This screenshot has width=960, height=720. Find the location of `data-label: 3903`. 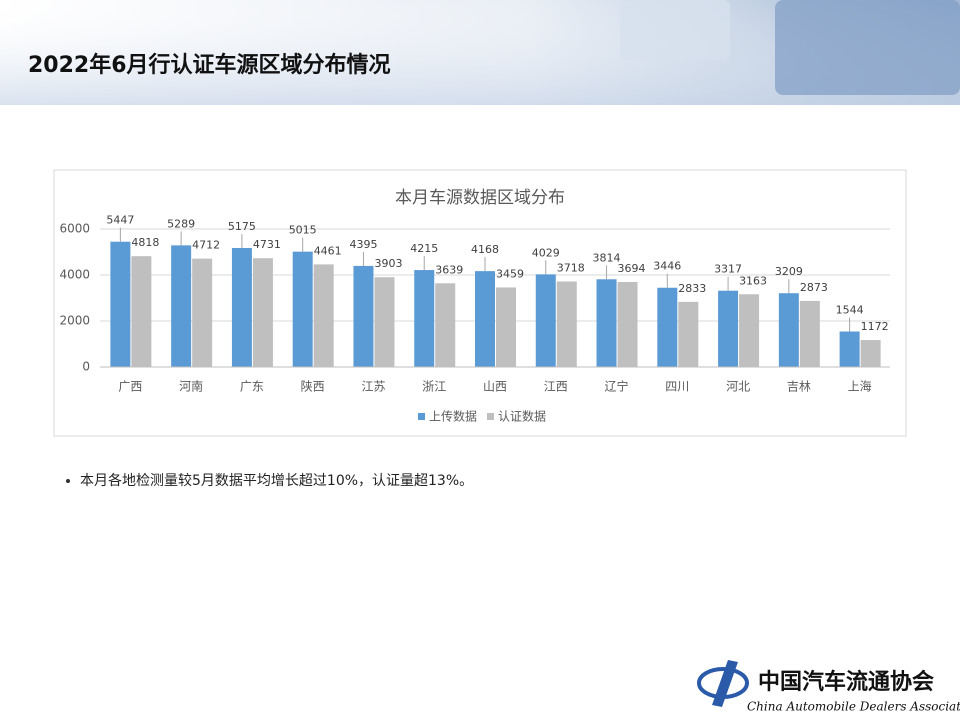

data-label: 3903 is located at coordinates (388, 263).